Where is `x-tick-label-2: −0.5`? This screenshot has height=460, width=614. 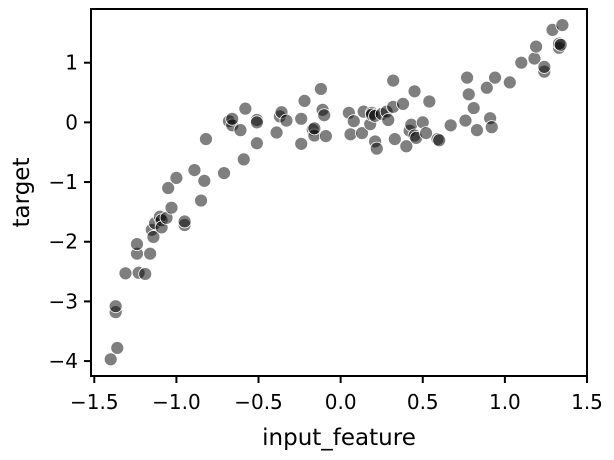
x-tick-label-2: −0.5 is located at coordinates (258, 402).